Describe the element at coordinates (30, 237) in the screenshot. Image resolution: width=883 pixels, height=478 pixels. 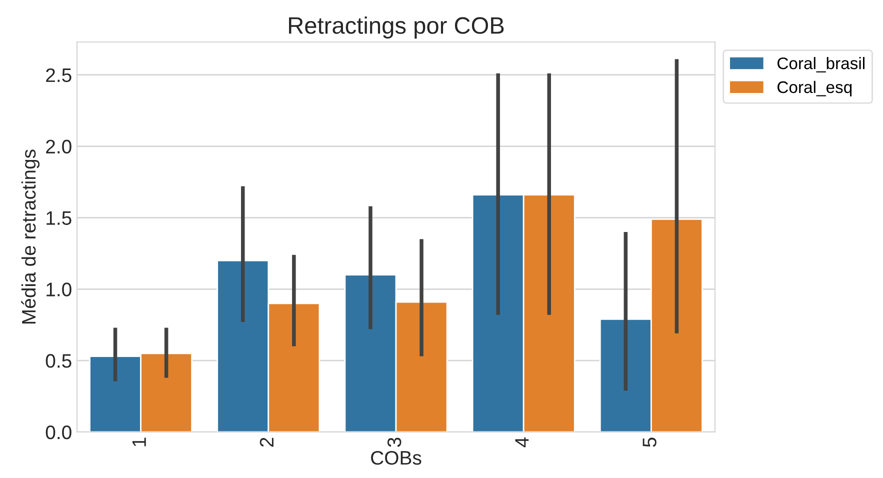
I see `y-axis-title: Média de retractings` at that location.